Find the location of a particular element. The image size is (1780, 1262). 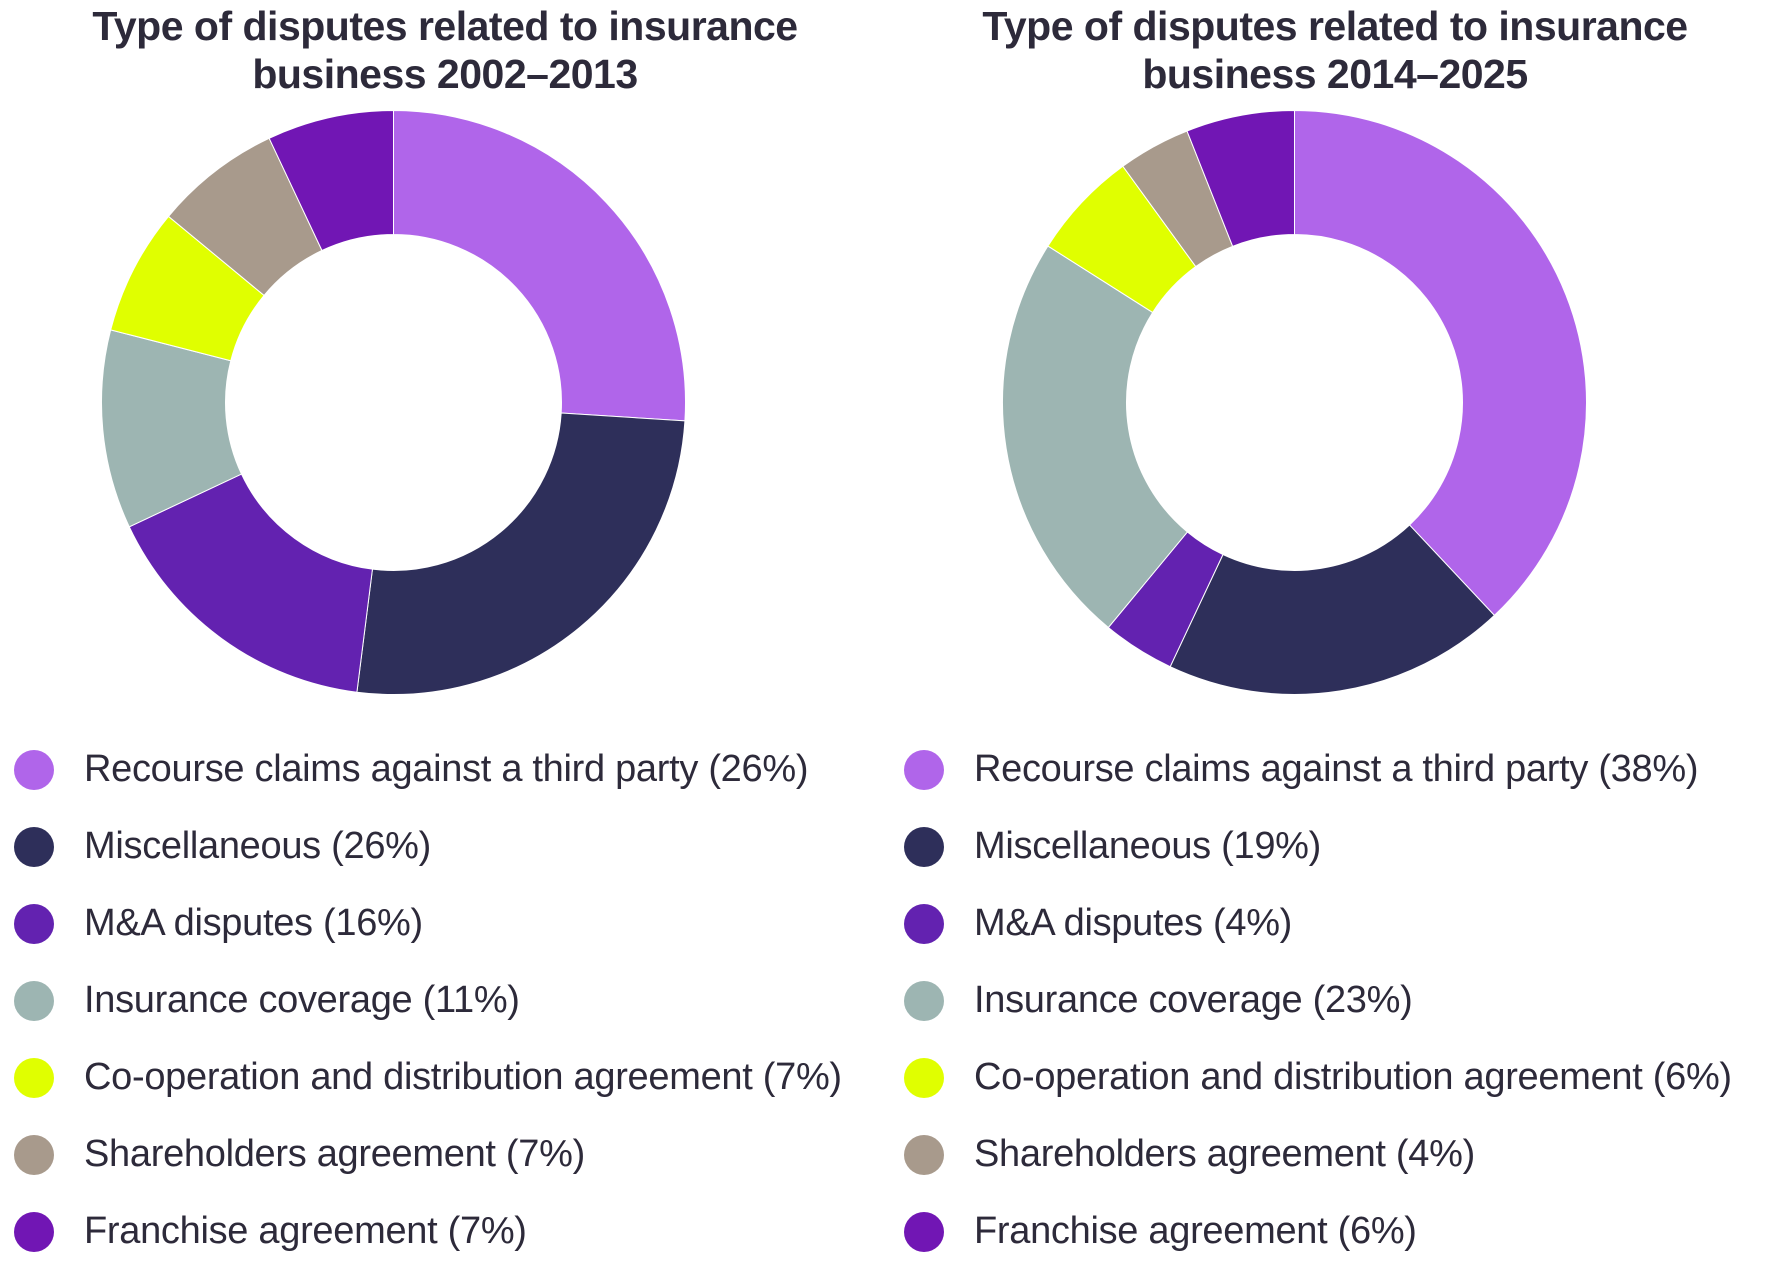

legend-item-shareholders-agreement: Shareholders agreement (4%) is located at coordinates (1335, 1153).